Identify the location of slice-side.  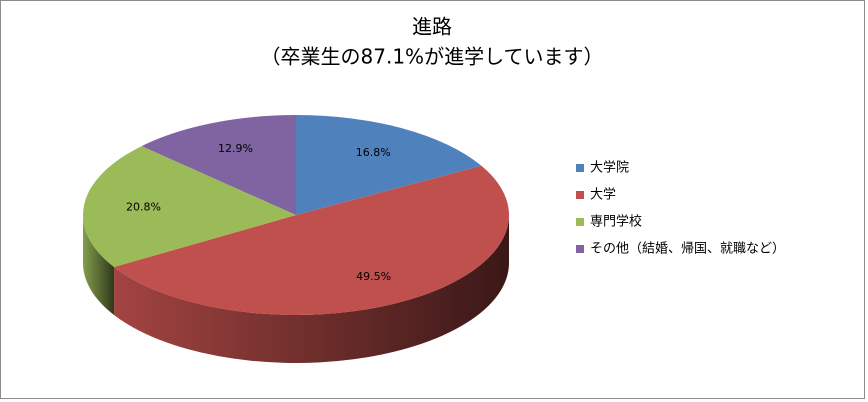
(99, 265).